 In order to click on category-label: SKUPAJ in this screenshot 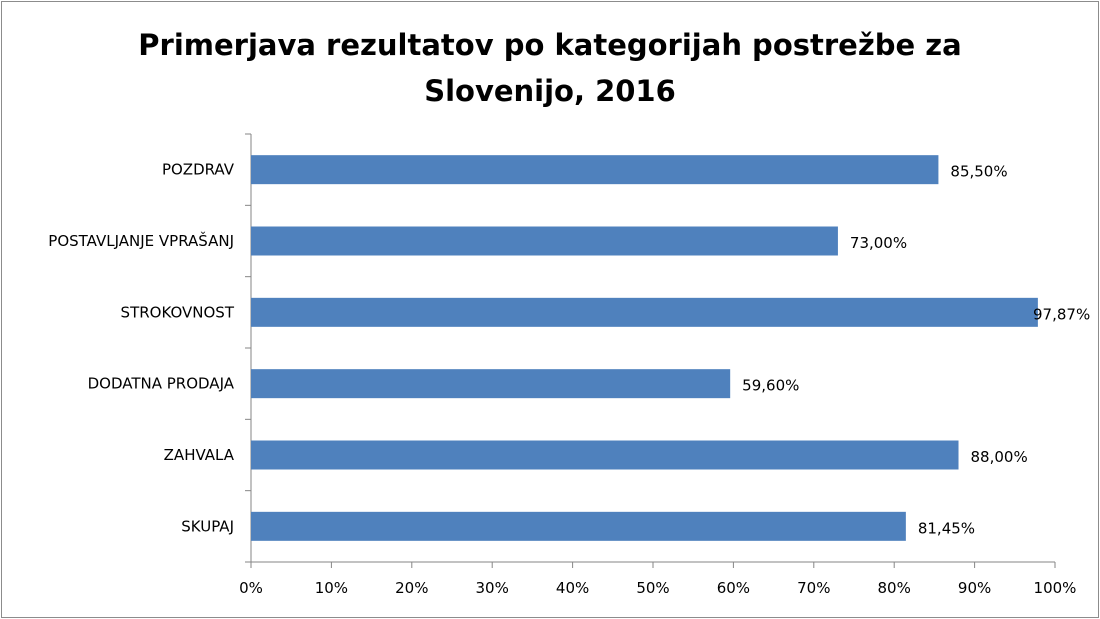, I will do `click(207, 526)`.